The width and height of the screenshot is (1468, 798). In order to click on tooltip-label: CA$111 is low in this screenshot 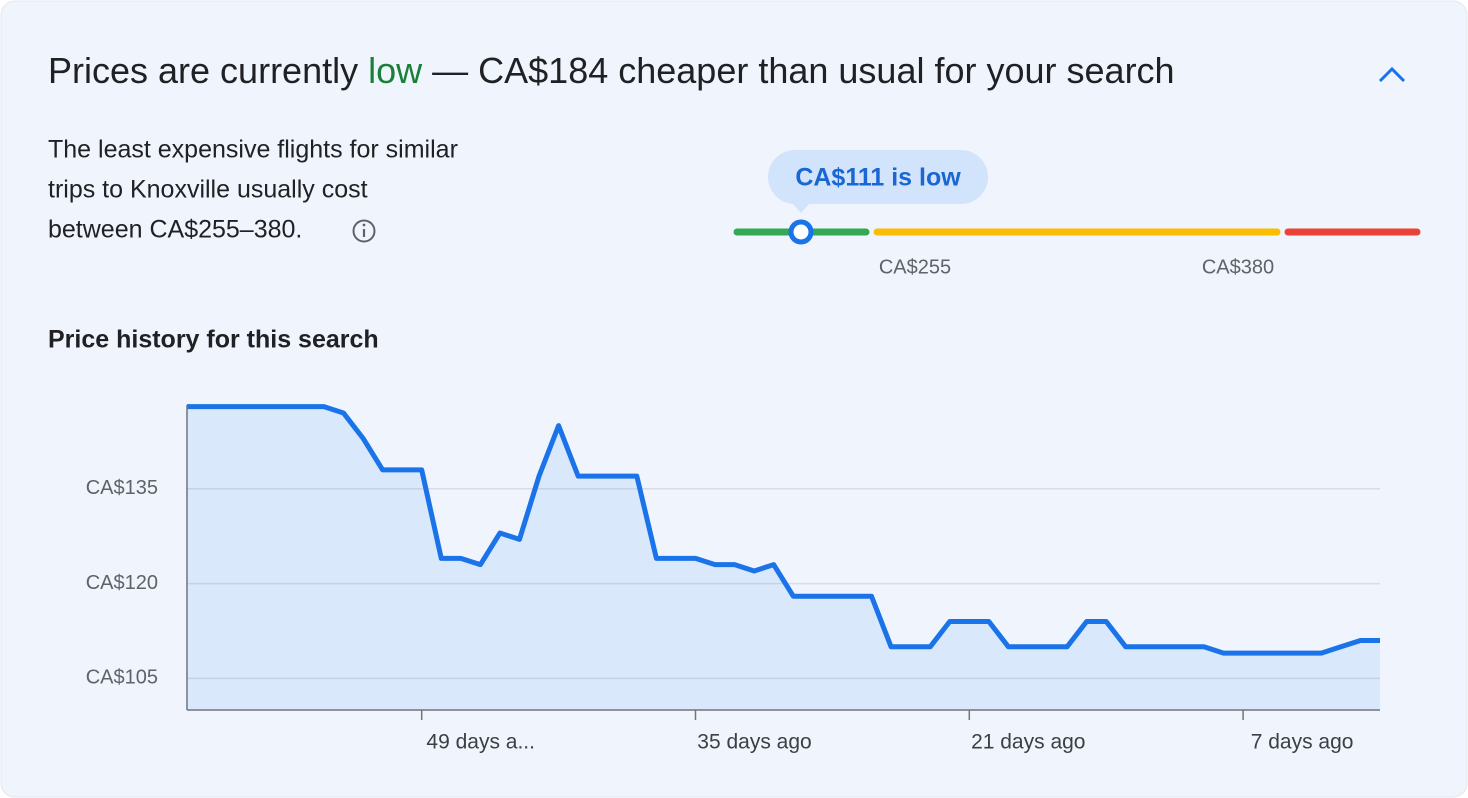, I will do `click(878, 178)`.